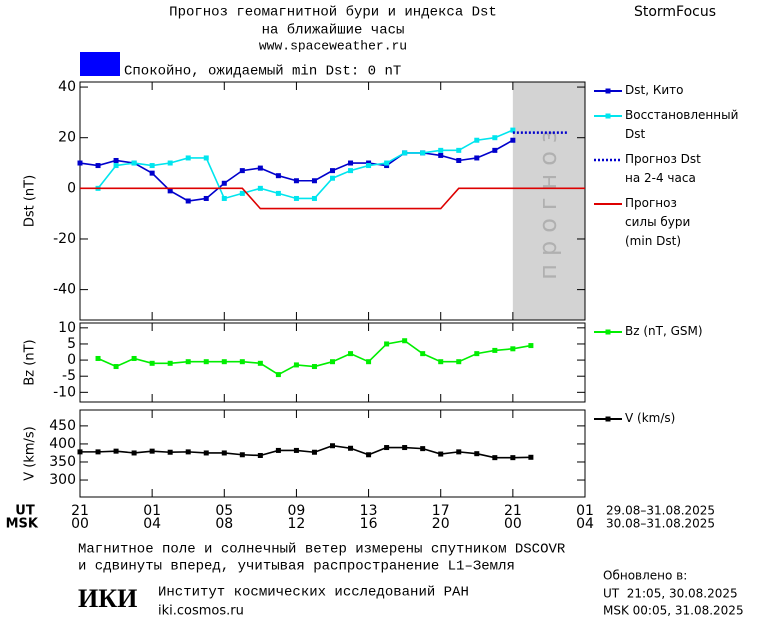  I want to click on legend-label: V (km/s), so click(650, 418).